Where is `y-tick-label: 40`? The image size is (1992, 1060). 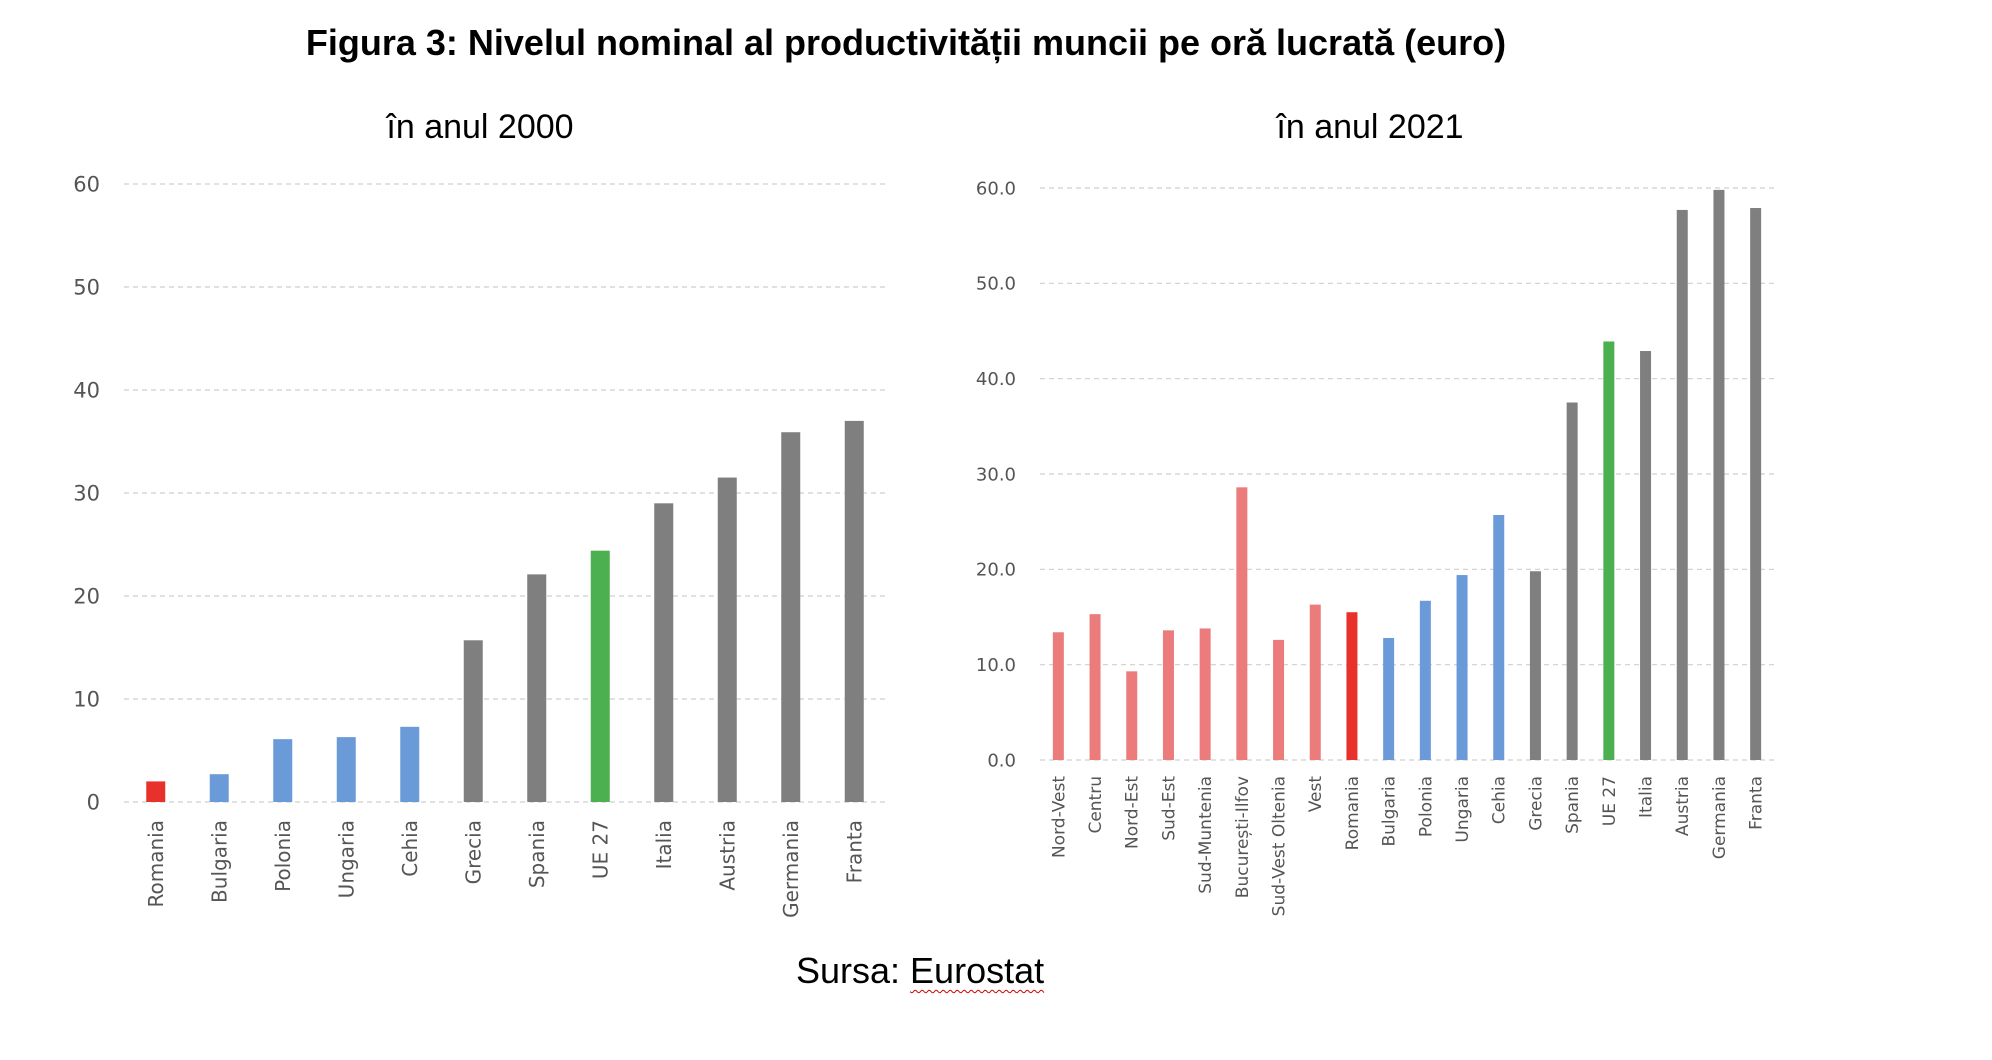 y-tick-label: 40 is located at coordinates (86, 390).